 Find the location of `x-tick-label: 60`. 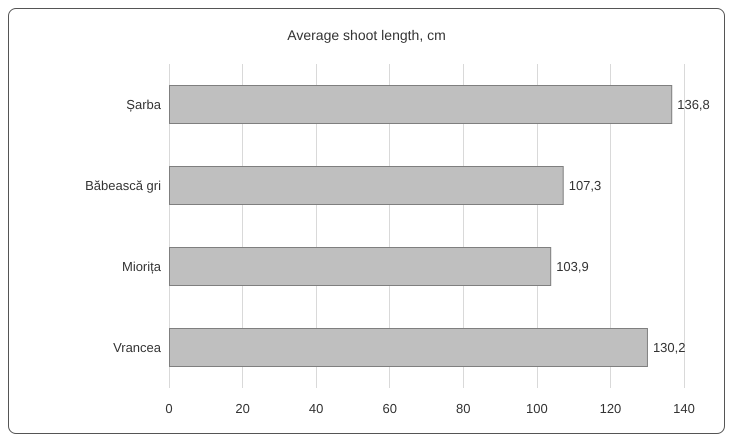

x-tick-label: 60 is located at coordinates (389, 408).